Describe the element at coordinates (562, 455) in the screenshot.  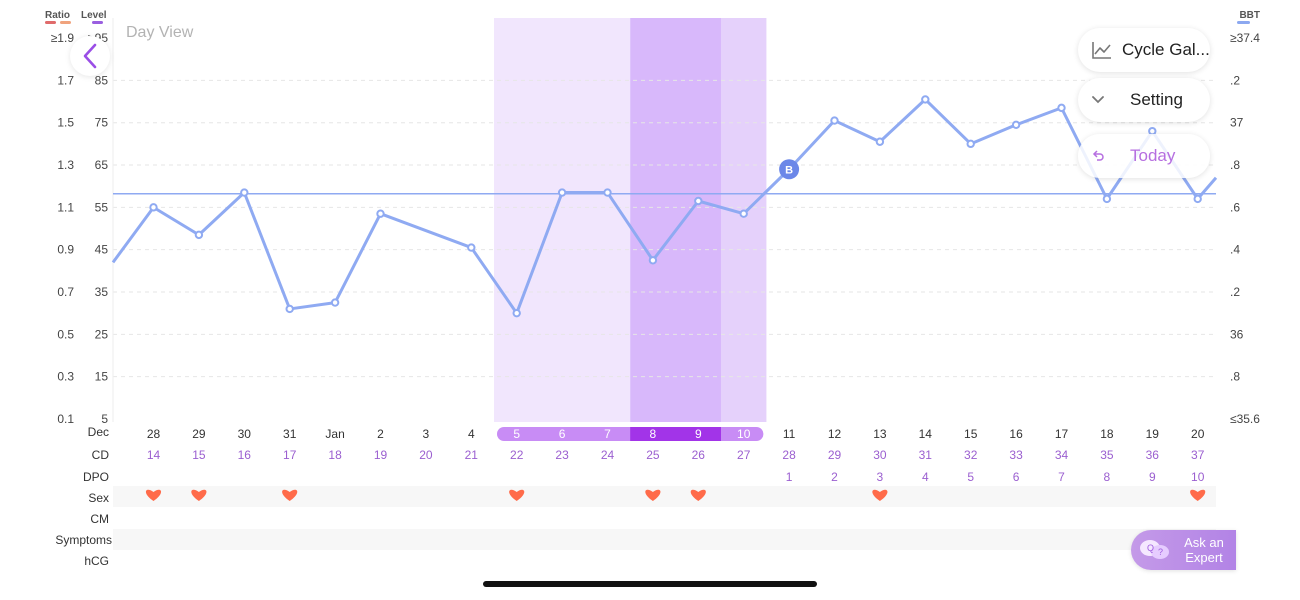
I see `cd-value: 23` at that location.